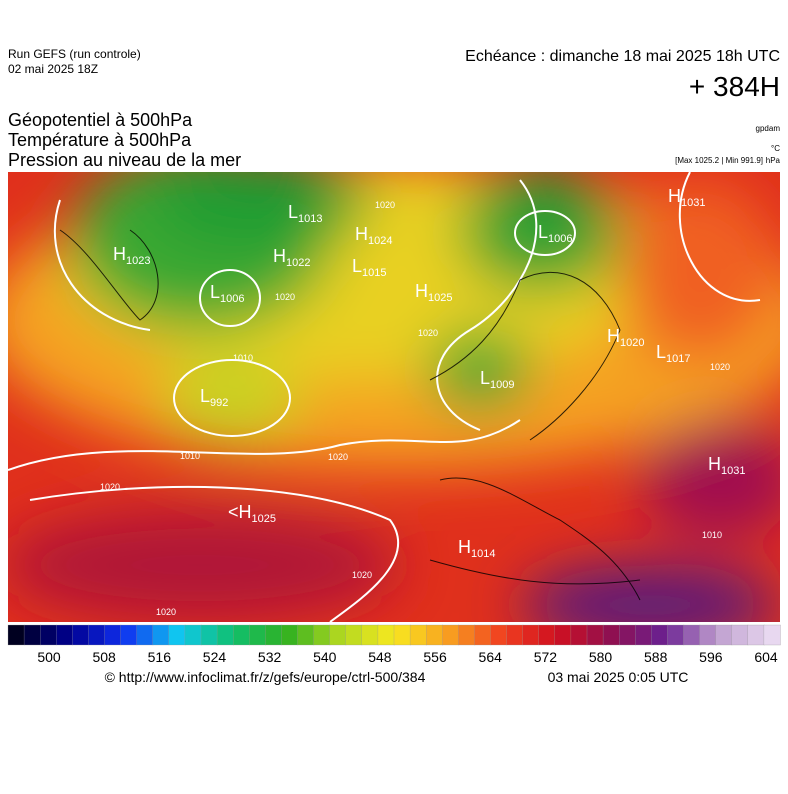  What do you see at coordinates (380, 241) in the screenshot?
I see `center-value: 1024` at bounding box center [380, 241].